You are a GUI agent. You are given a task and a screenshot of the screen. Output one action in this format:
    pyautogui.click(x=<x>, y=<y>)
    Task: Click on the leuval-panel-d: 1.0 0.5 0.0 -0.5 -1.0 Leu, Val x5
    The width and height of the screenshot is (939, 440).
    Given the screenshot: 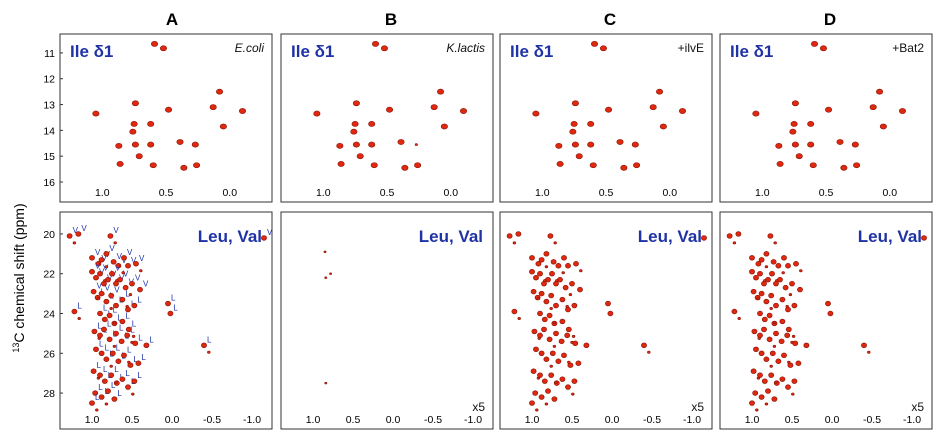 What is the action you would take?
    pyautogui.click(x=826, y=320)
    